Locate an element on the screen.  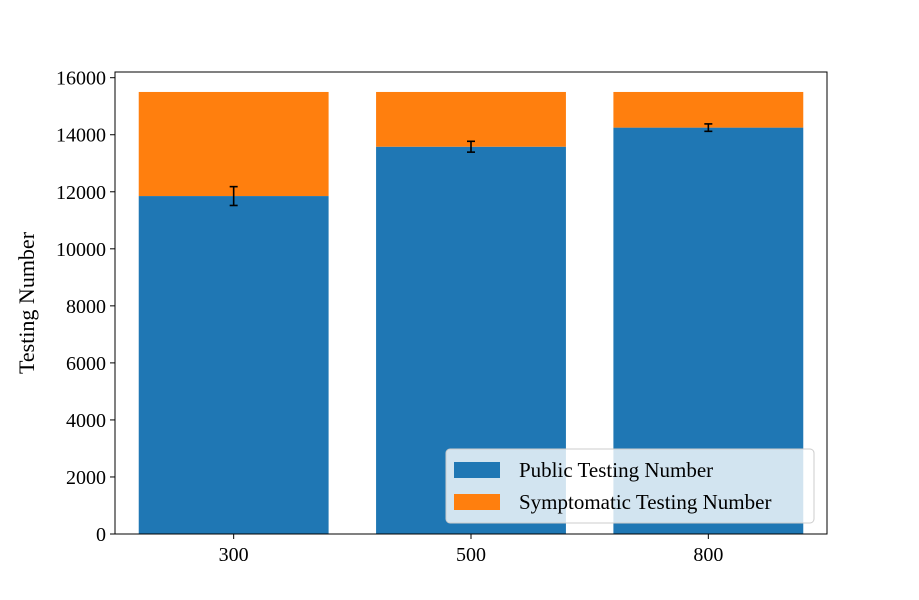
y-tick-label: 8000 is located at coordinates (86, 307).